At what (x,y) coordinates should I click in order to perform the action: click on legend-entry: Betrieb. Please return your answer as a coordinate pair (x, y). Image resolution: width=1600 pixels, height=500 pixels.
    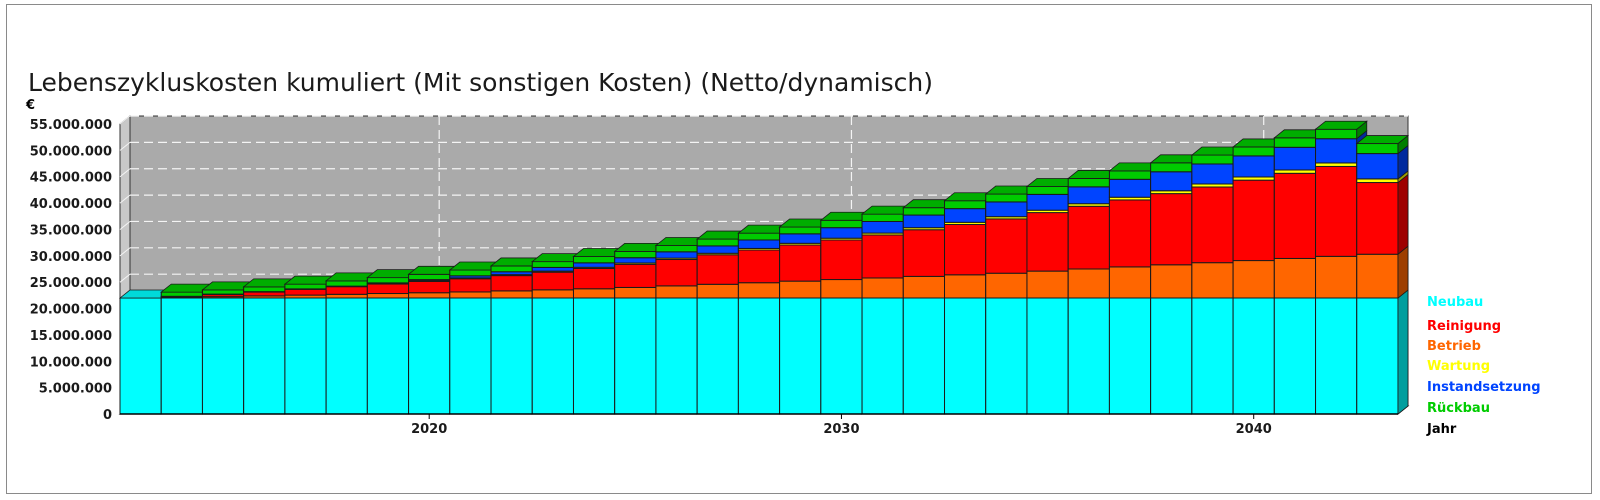
    Looking at the image, I should click on (1454, 346).